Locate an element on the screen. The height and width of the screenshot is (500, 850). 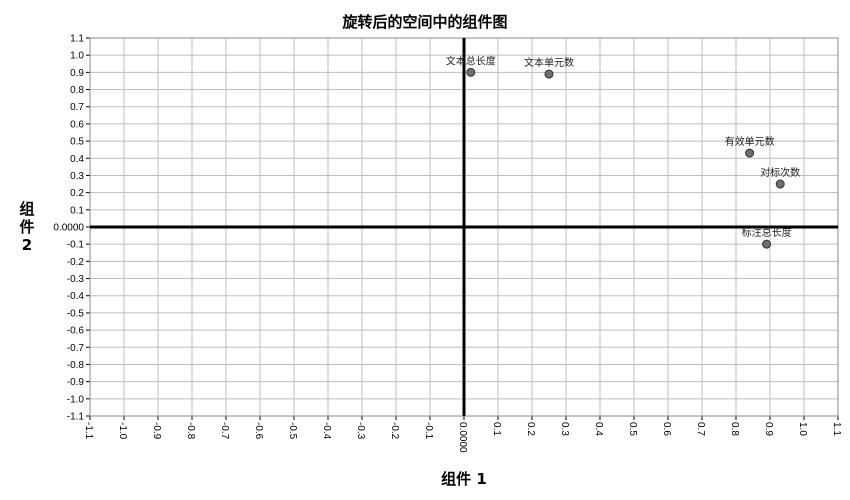
x-tick-label: -0.5 is located at coordinates (292, 431).